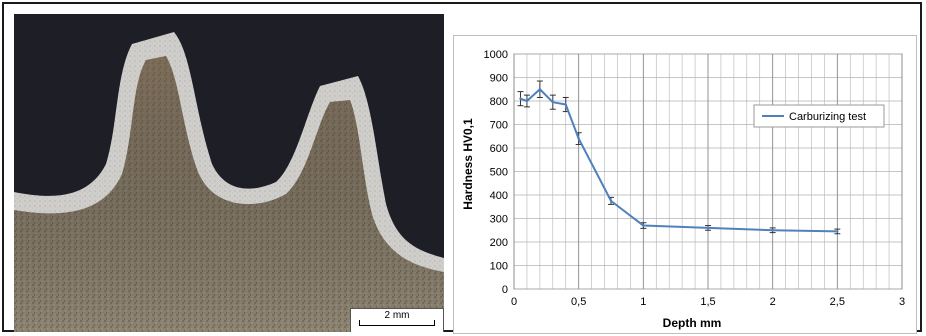 The height and width of the screenshot is (336, 926). Describe the element at coordinates (499, 220) in the screenshot. I see `y-tick-label: 300` at that location.